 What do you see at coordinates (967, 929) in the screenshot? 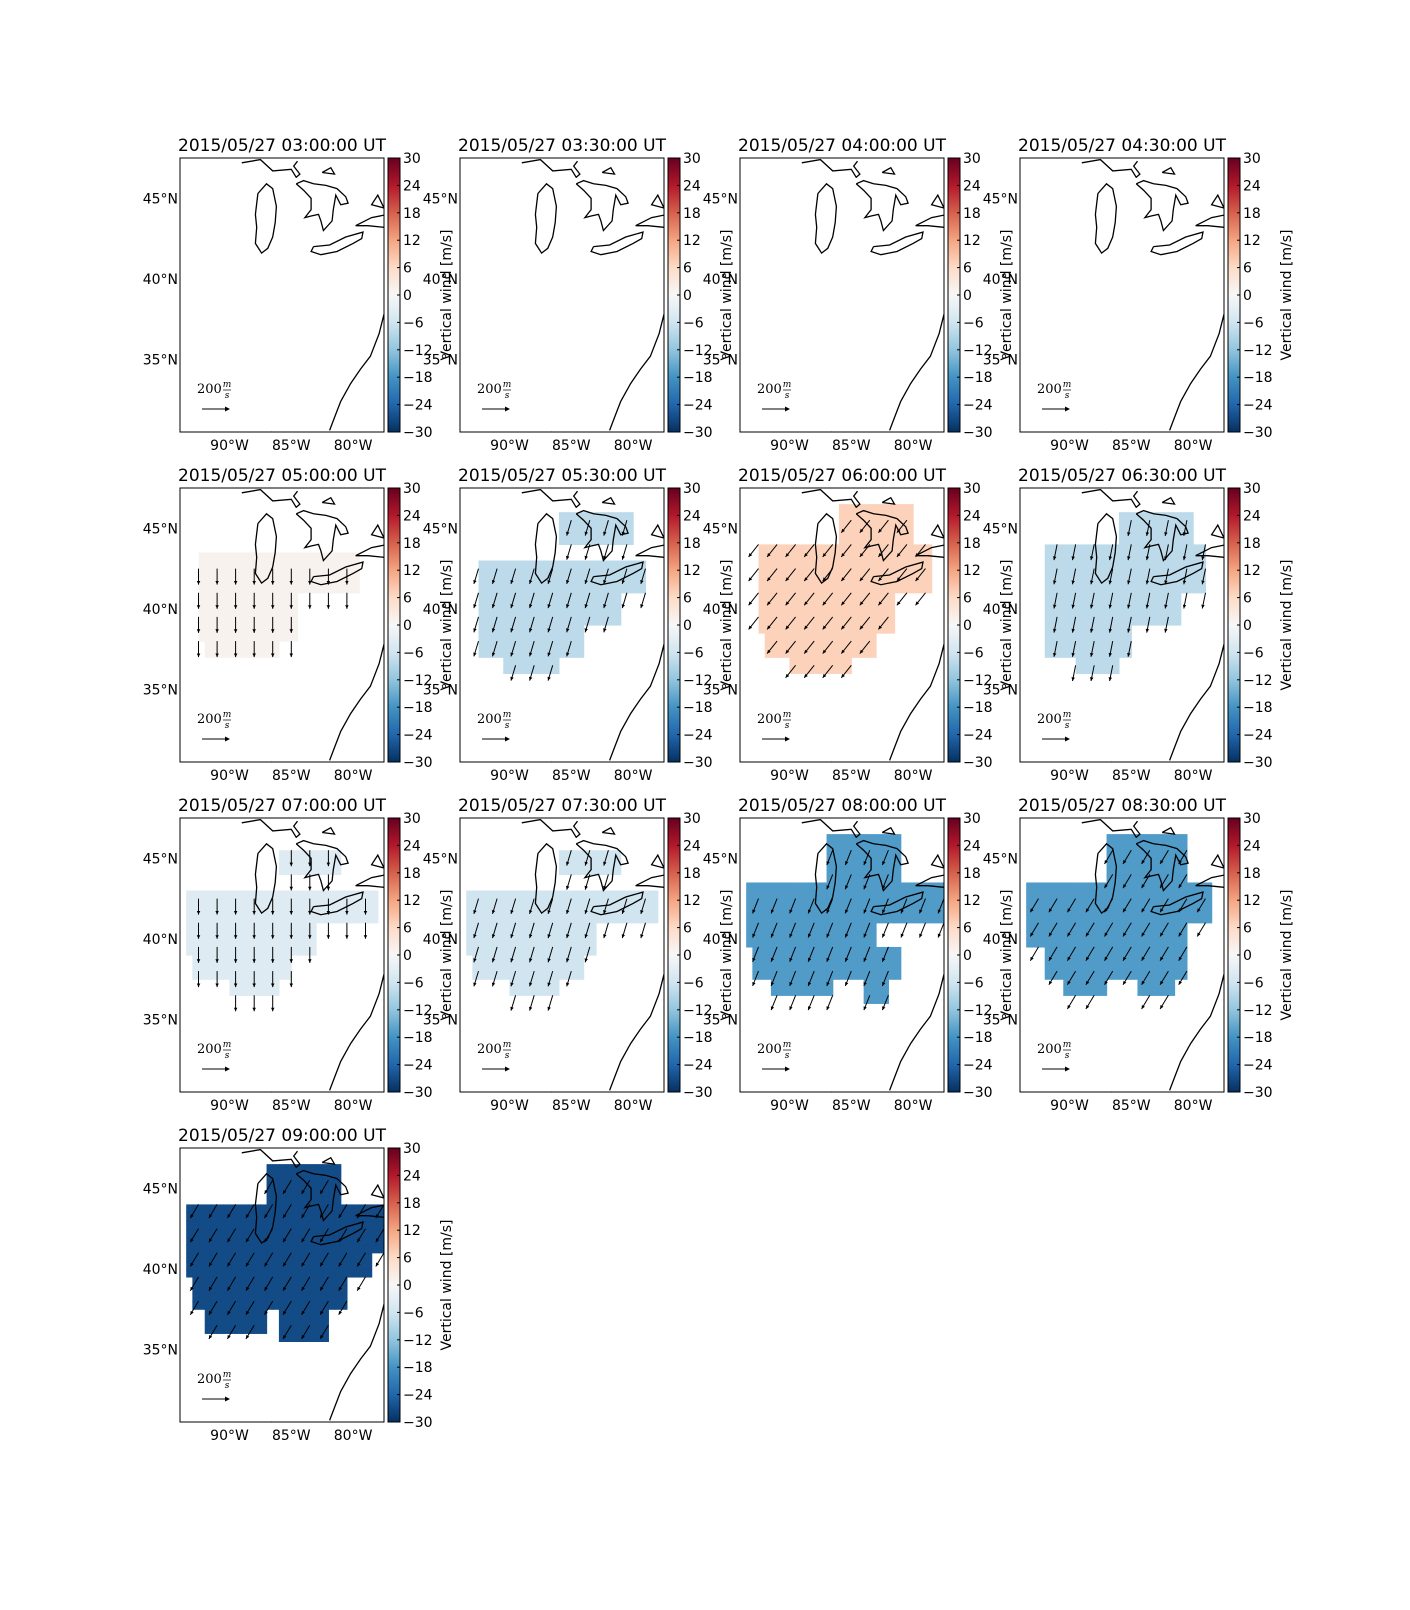
I see `colorbar-tick-label: 6` at bounding box center [967, 929].